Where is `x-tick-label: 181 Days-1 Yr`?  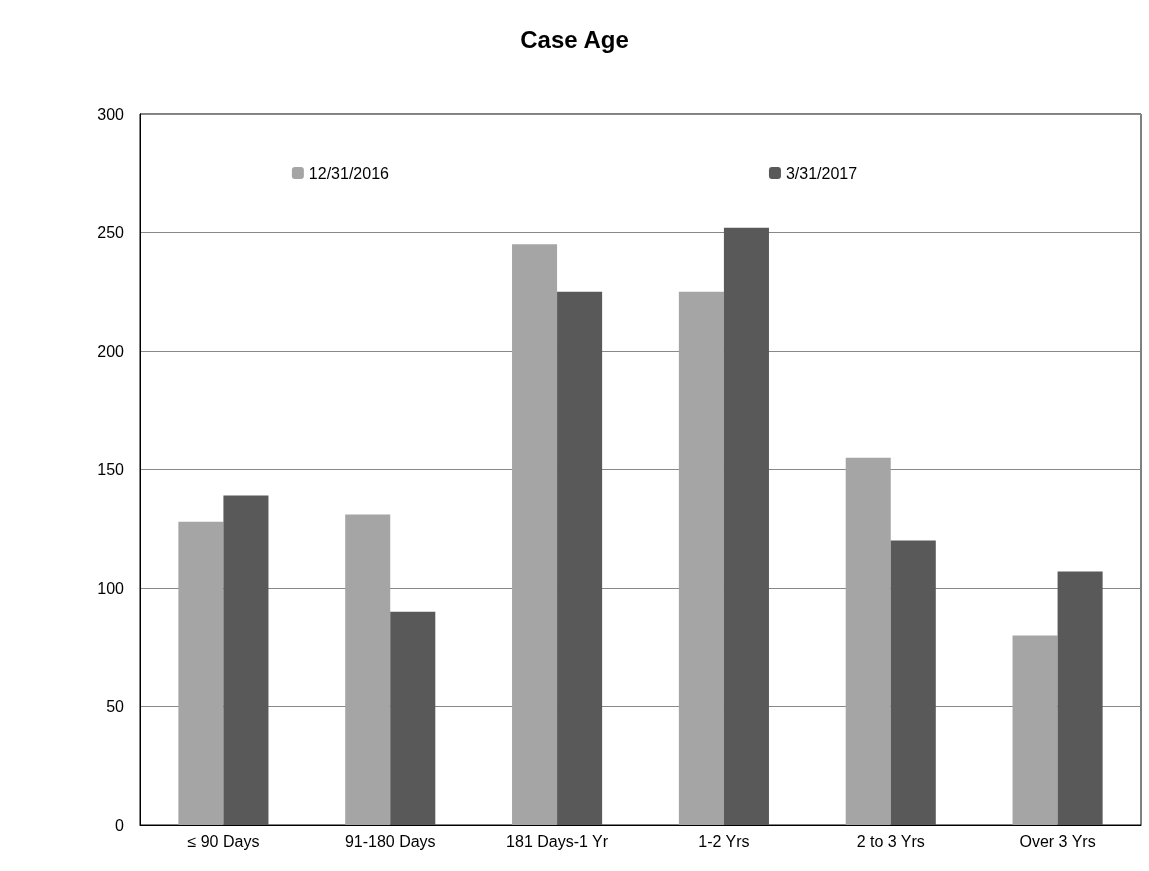 x-tick-label: 181 Days-1 Yr is located at coordinates (557, 841).